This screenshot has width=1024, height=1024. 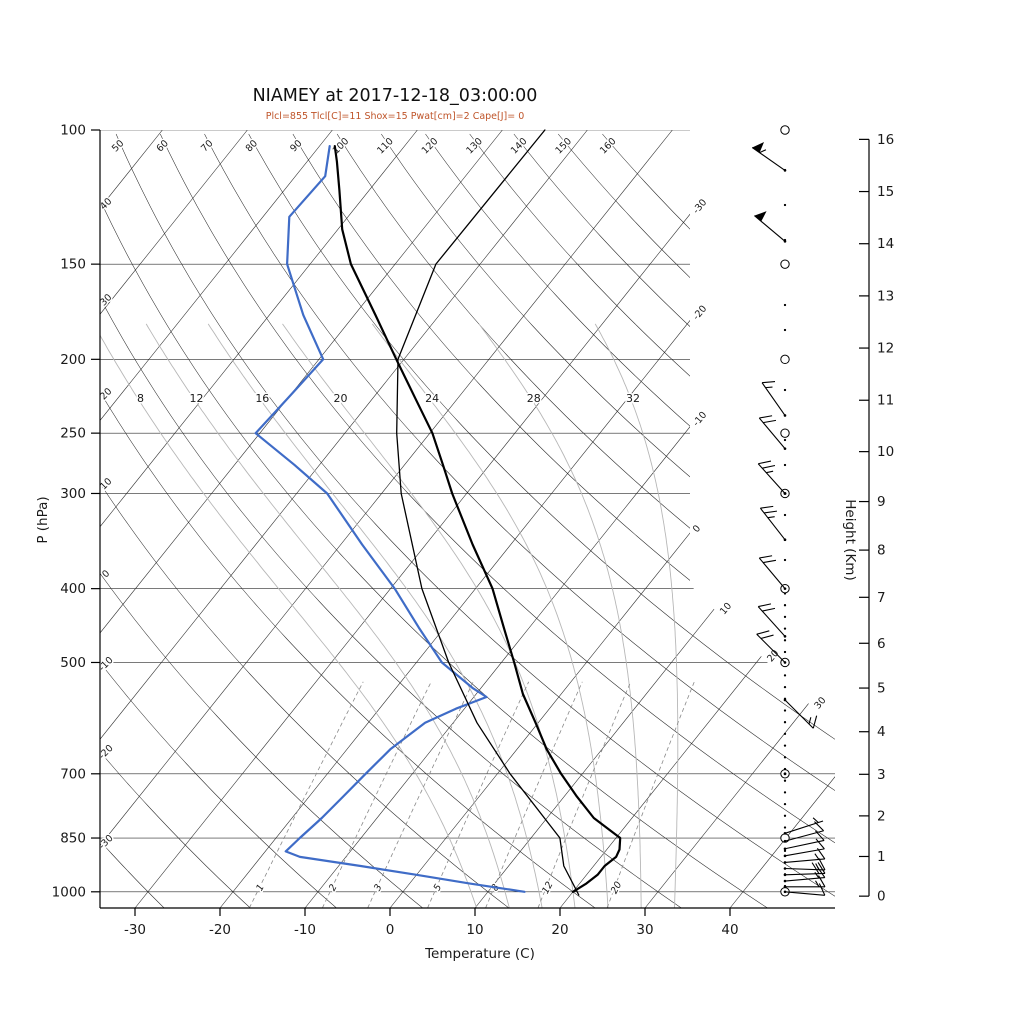 What do you see at coordinates (73, 131) in the screenshot?
I see `svg-text: 100` at bounding box center [73, 131].